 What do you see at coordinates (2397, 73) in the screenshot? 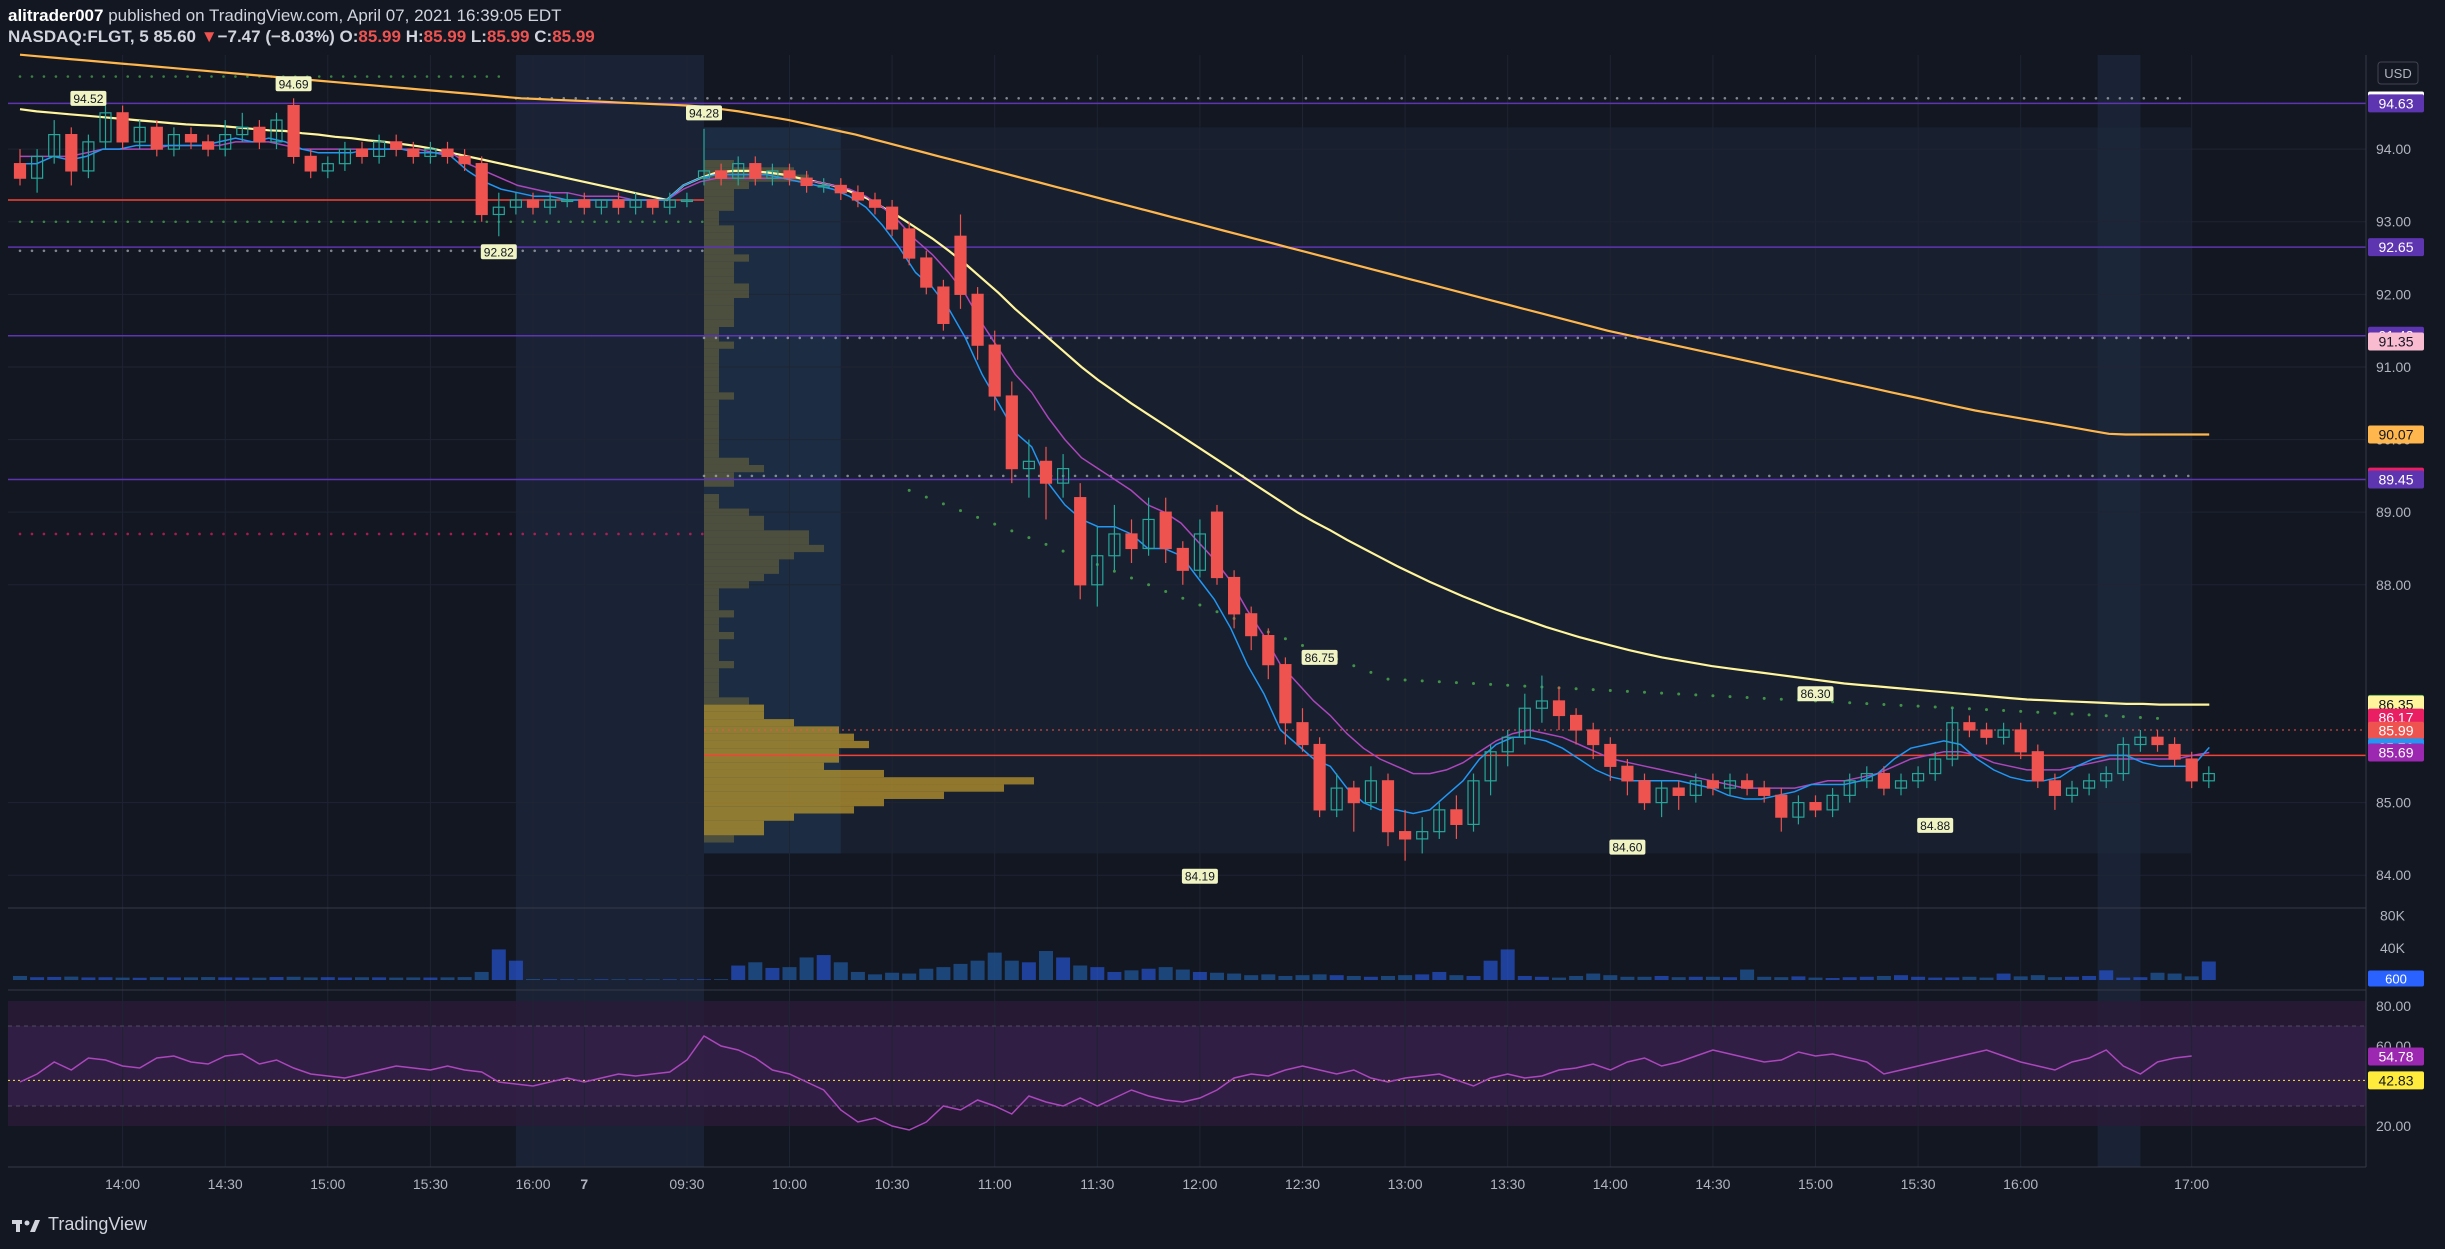
I see `currency-label: USD` at bounding box center [2397, 73].